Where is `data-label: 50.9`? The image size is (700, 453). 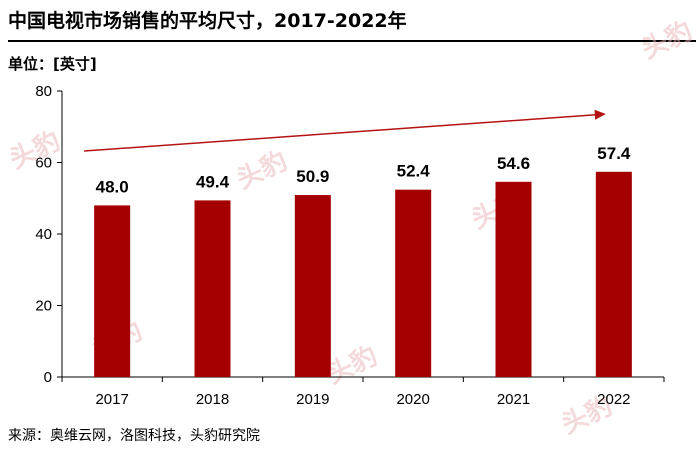 data-label: 50.9 is located at coordinates (312, 176).